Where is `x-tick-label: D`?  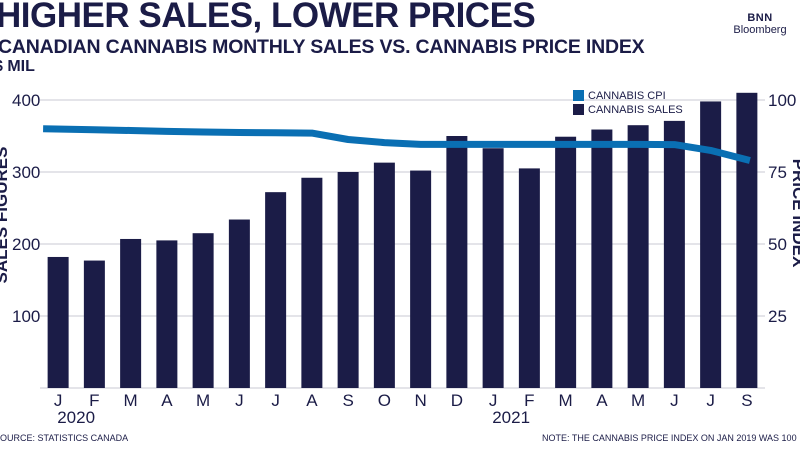 x-tick-label: D is located at coordinates (457, 400).